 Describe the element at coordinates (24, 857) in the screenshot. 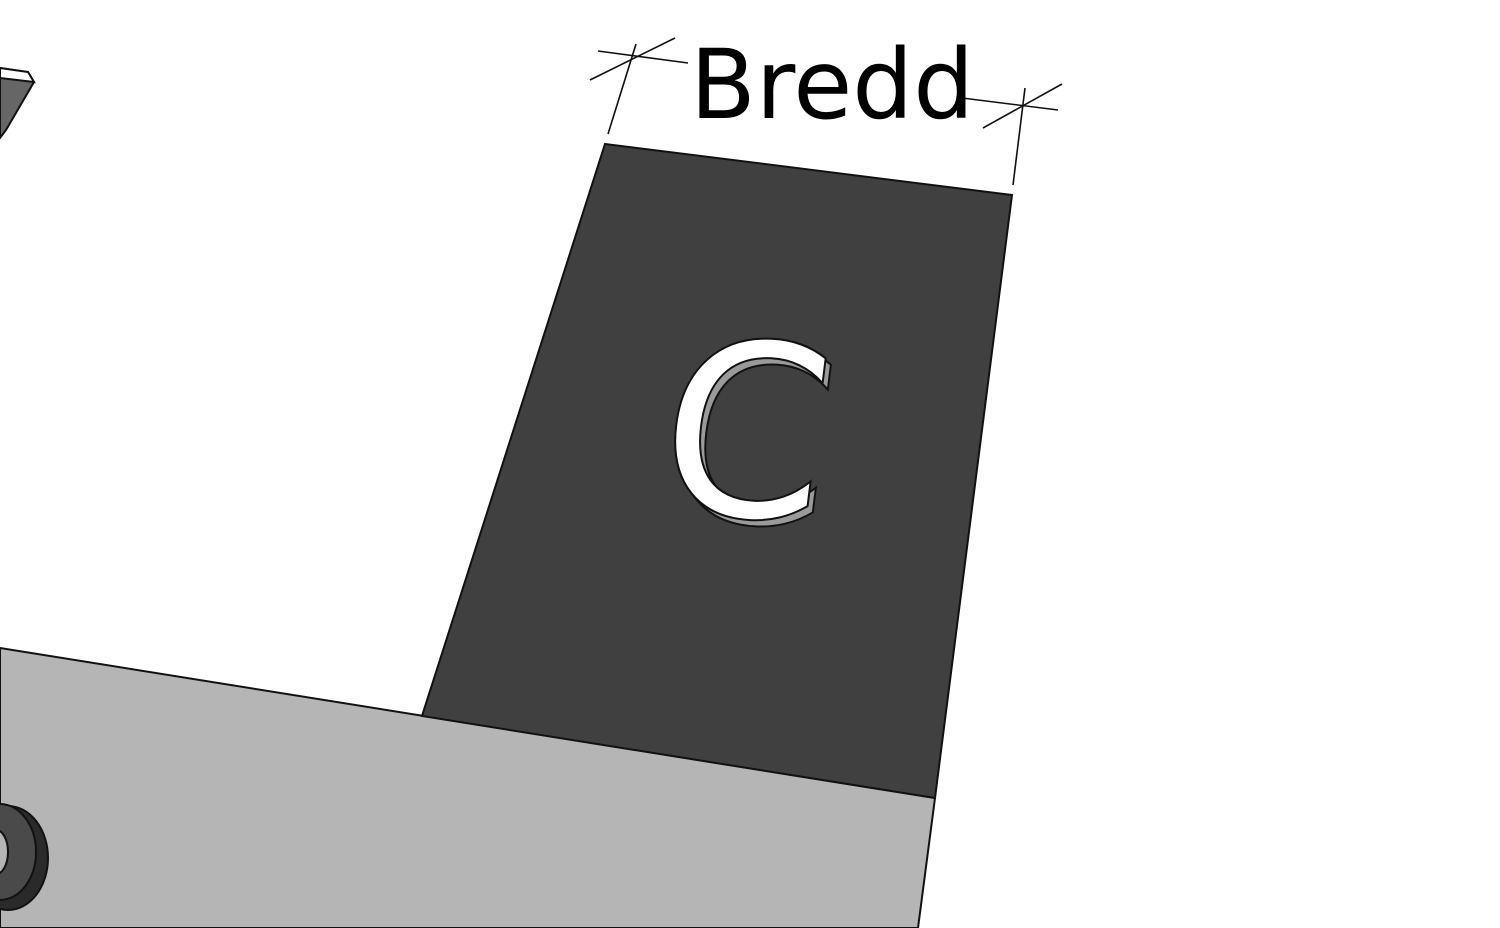

I see `partial-ring-object` at that location.